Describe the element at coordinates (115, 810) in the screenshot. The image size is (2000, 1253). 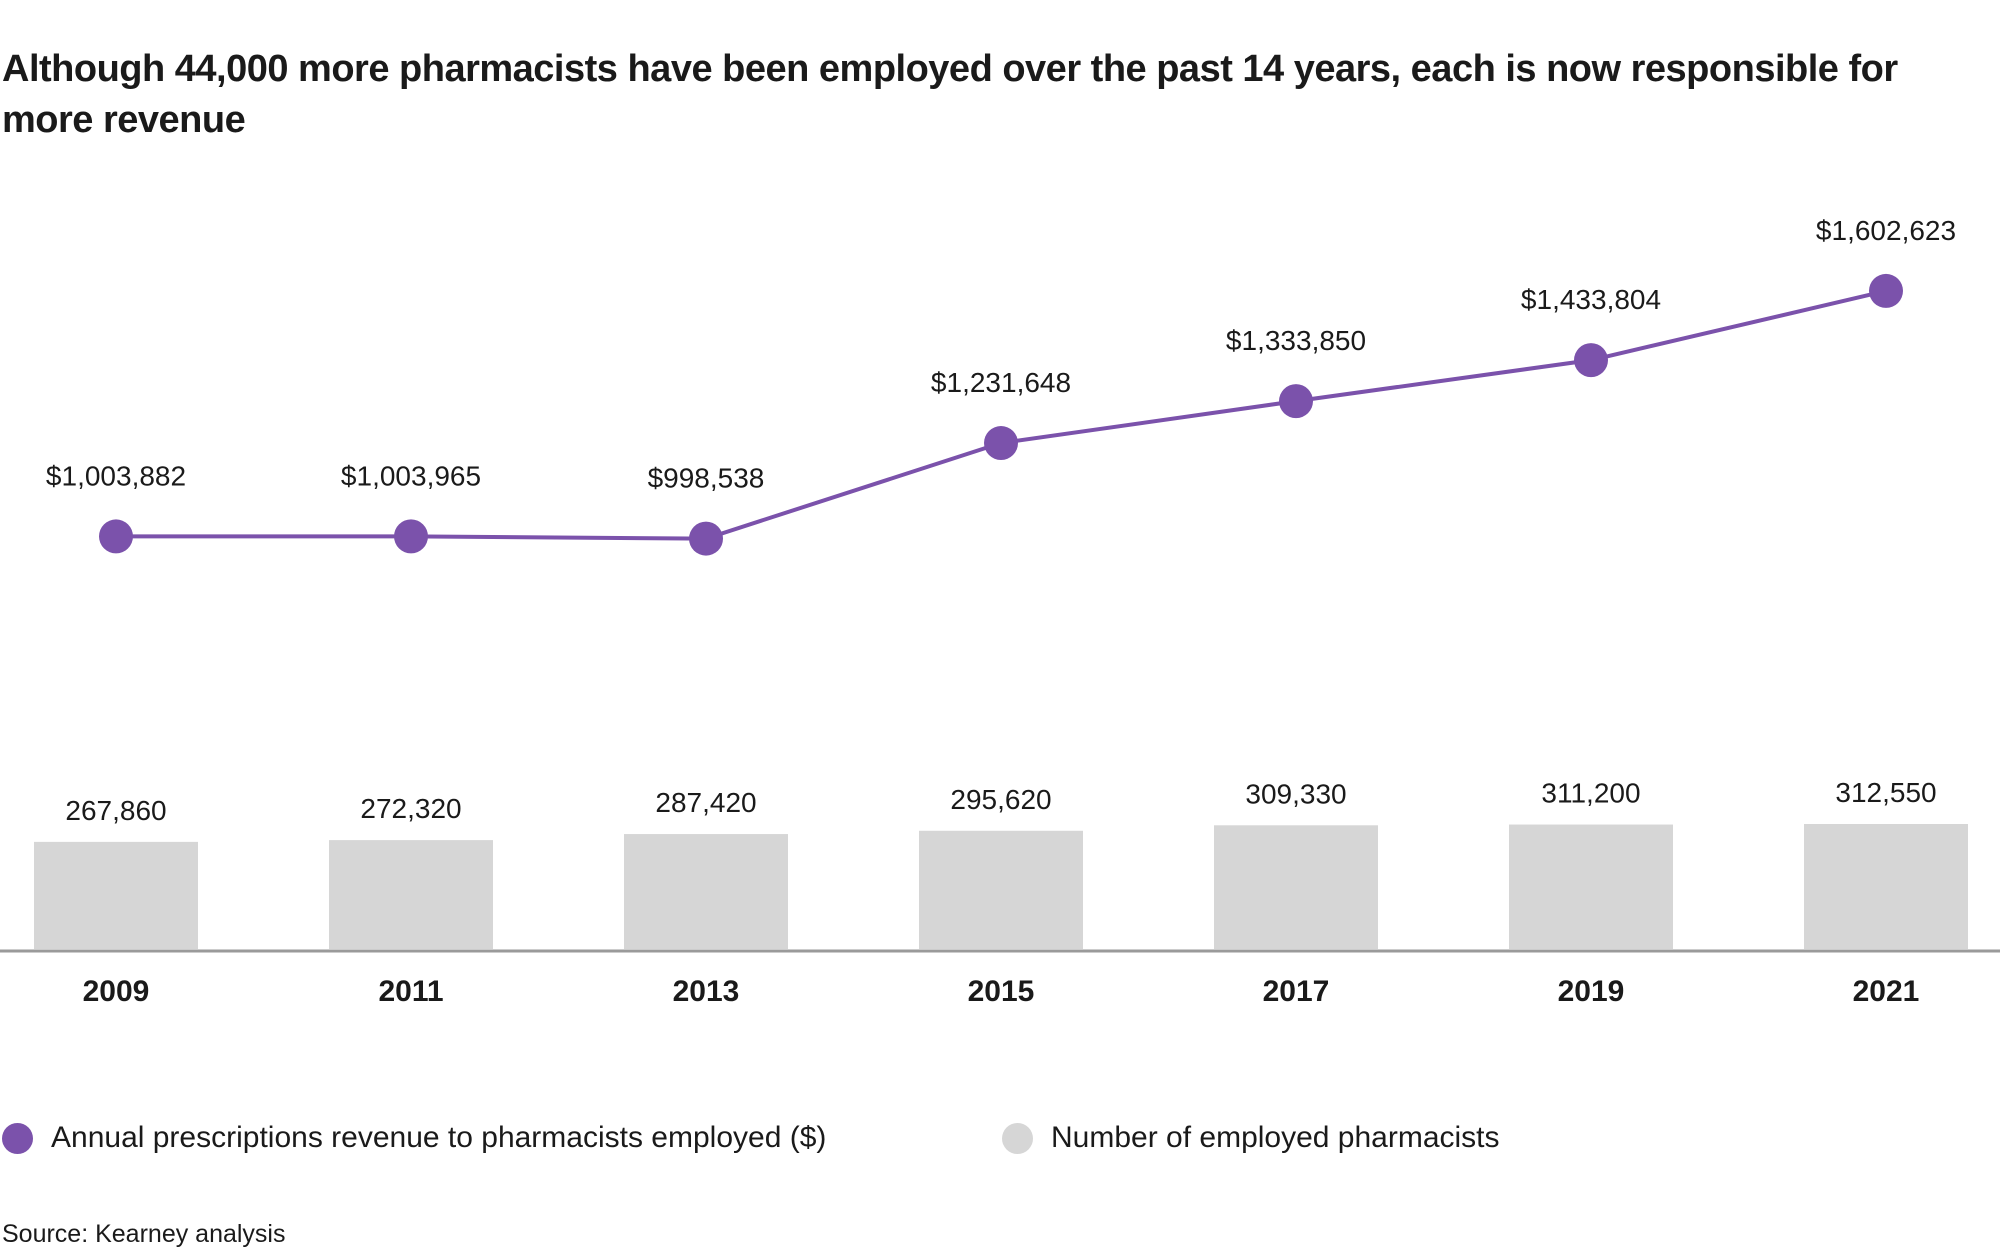
I see `bar-value-label: 267,860` at that location.